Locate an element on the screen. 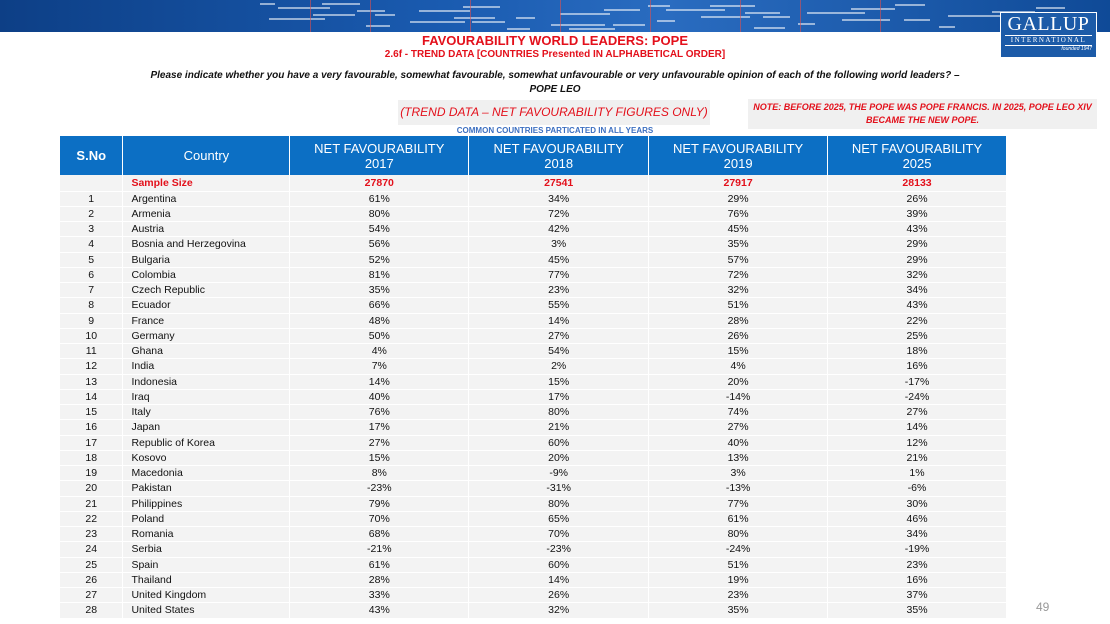 The height and width of the screenshot is (624, 1110). country-name: Thailand is located at coordinates (206, 580).